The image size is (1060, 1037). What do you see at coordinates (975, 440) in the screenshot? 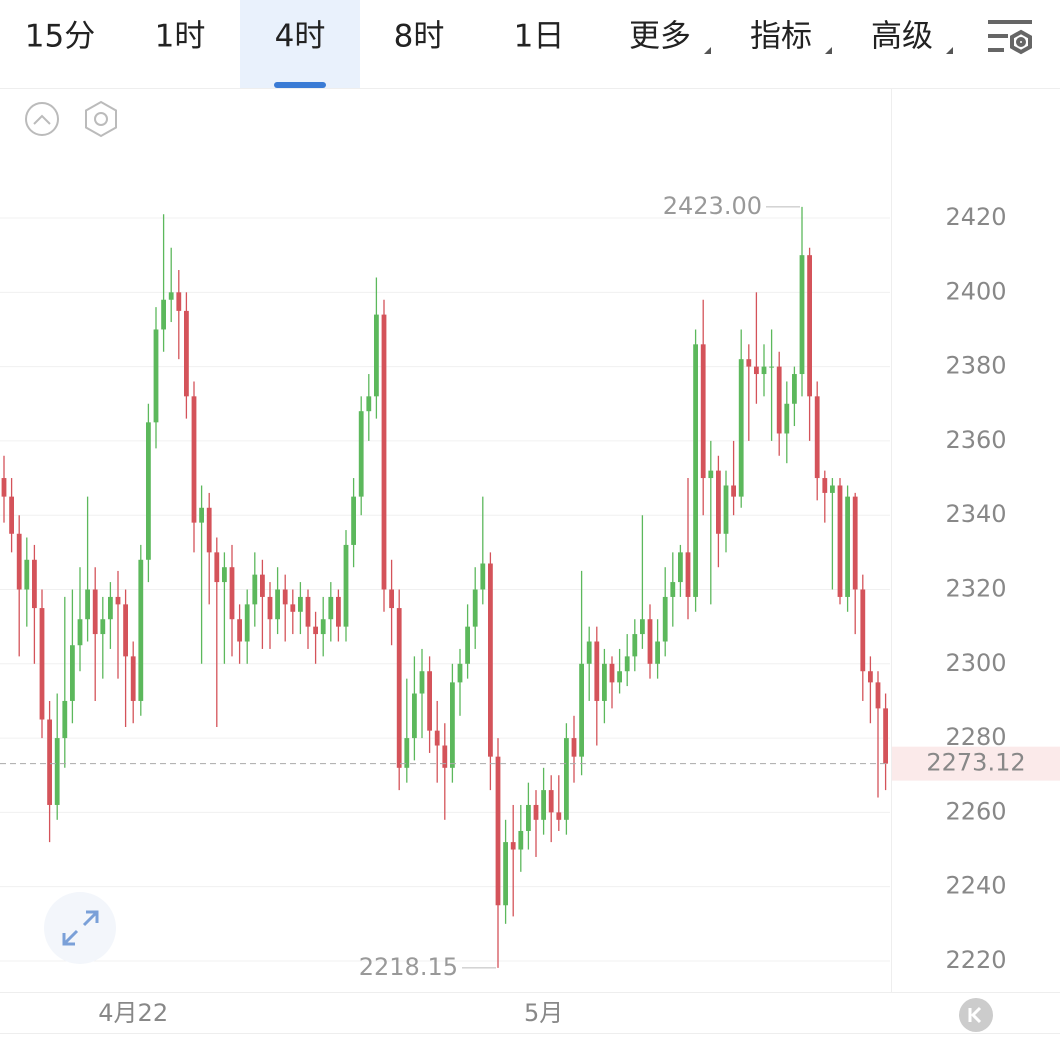
I see `y-tick-label: 2360` at bounding box center [975, 440].